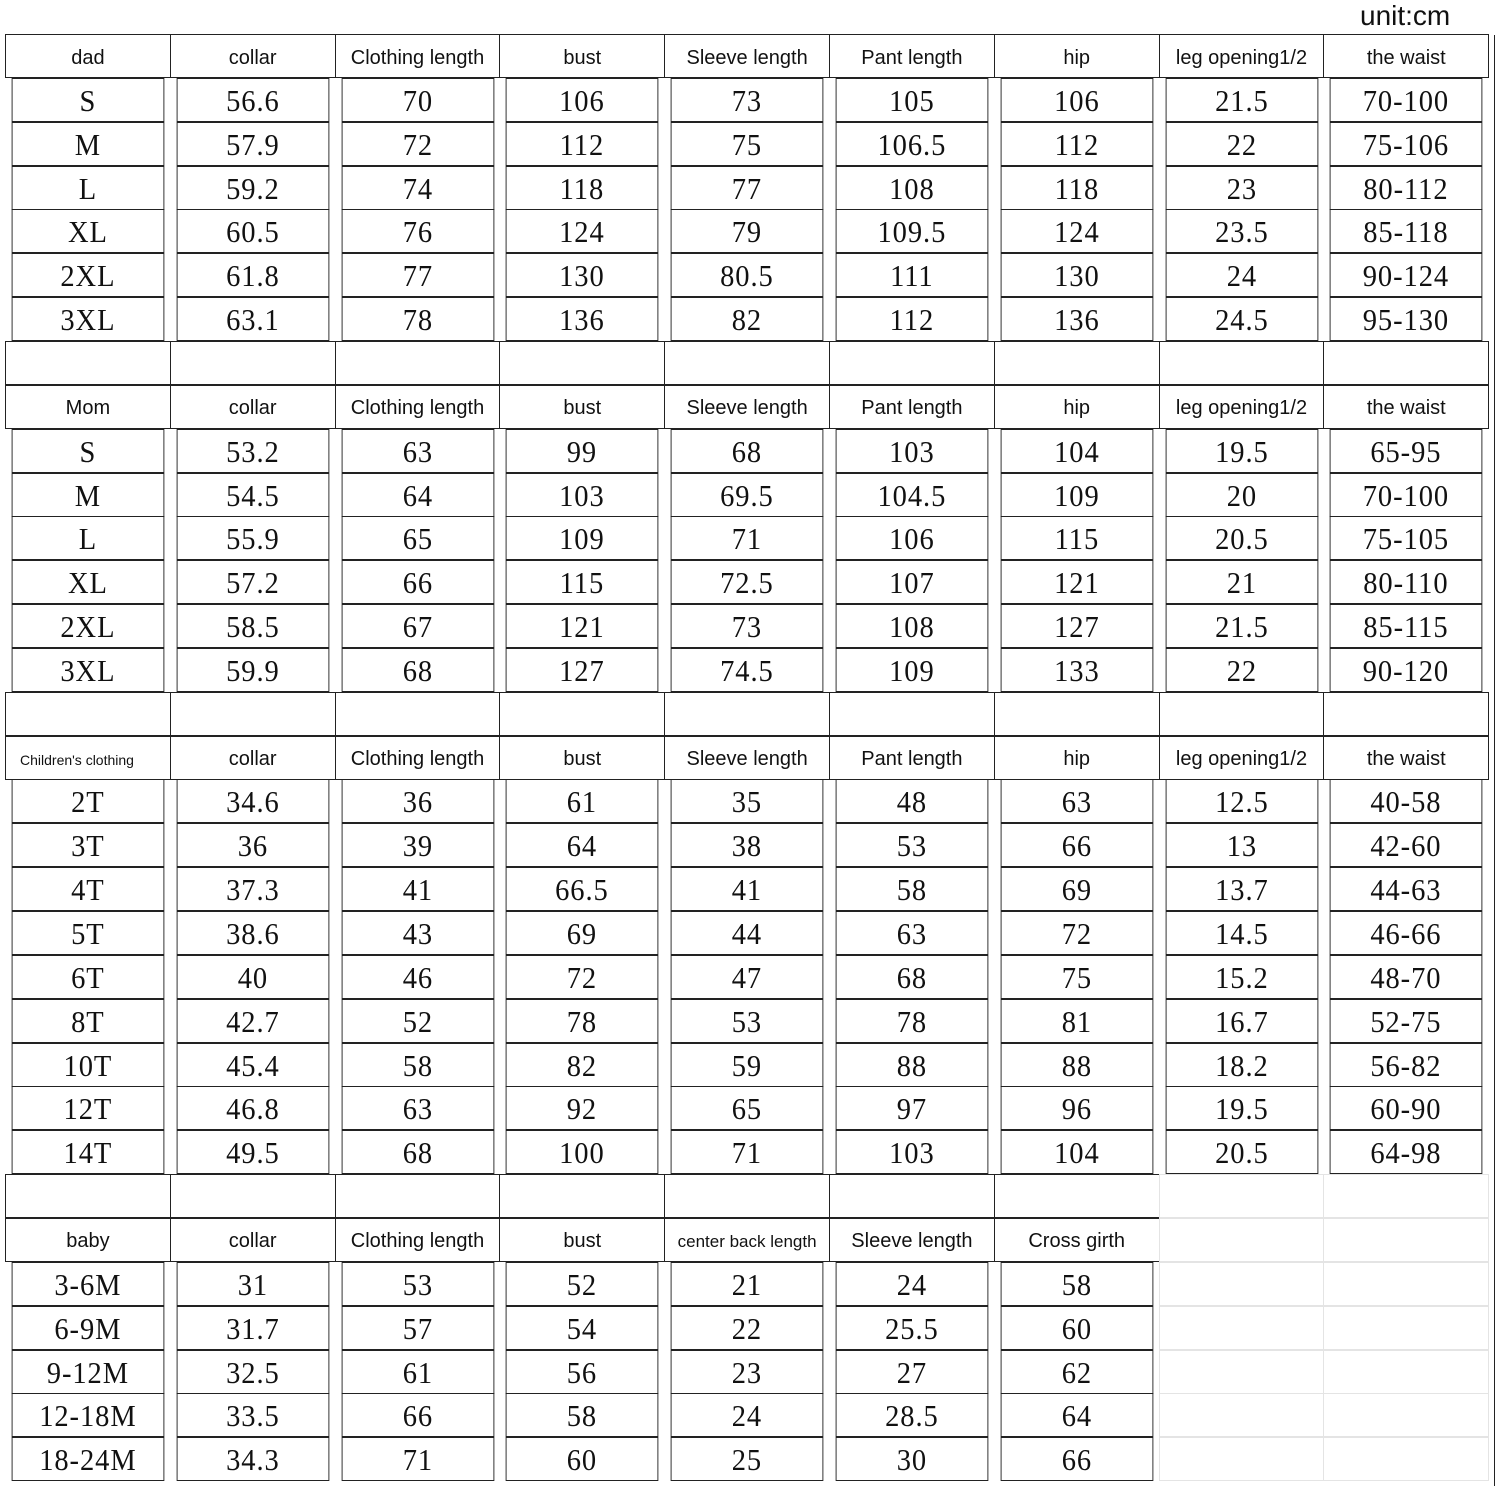 This screenshot has height=1486, width=1500. I want to click on value-cell: 100, so click(582, 1152).